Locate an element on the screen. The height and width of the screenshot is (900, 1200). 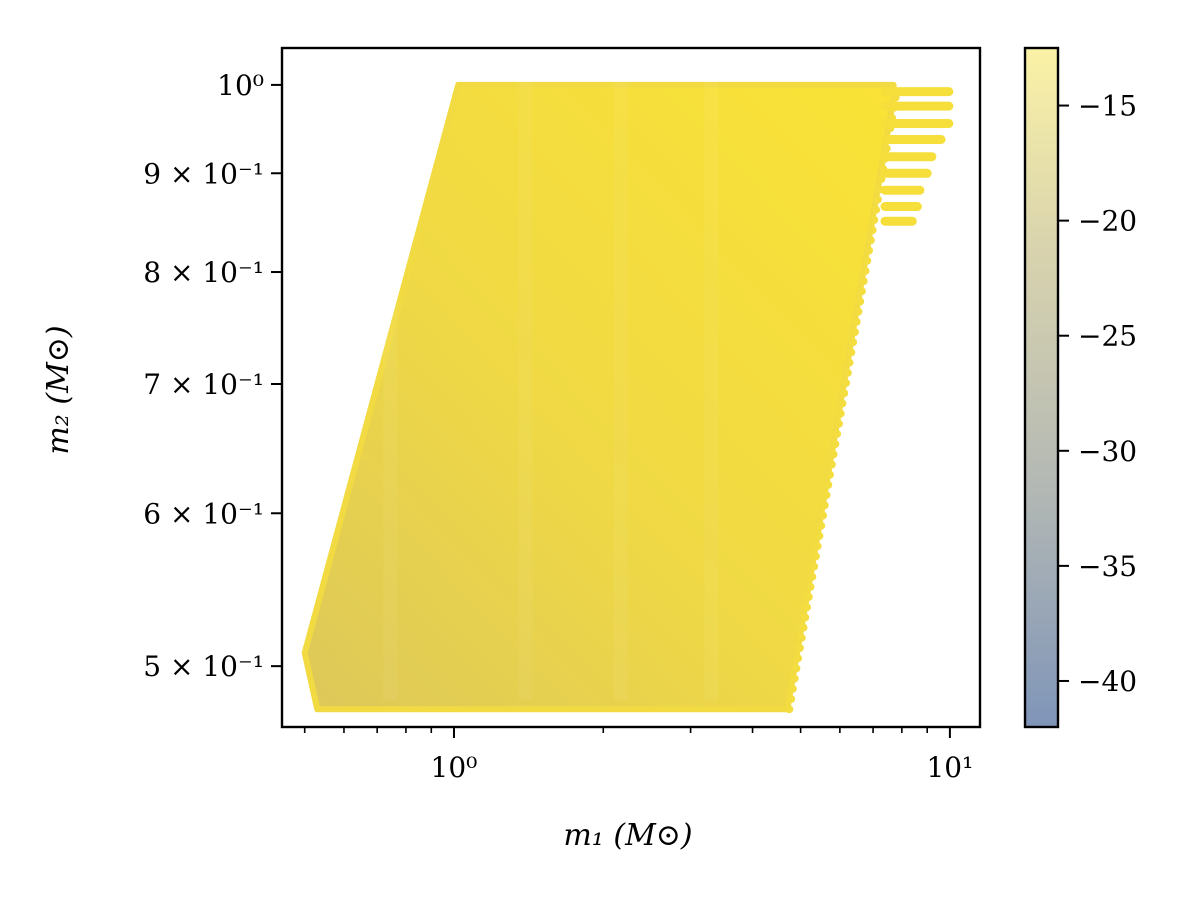
y-tick-label: 7 × 10⁻¹ is located at coordinates (203, 384).